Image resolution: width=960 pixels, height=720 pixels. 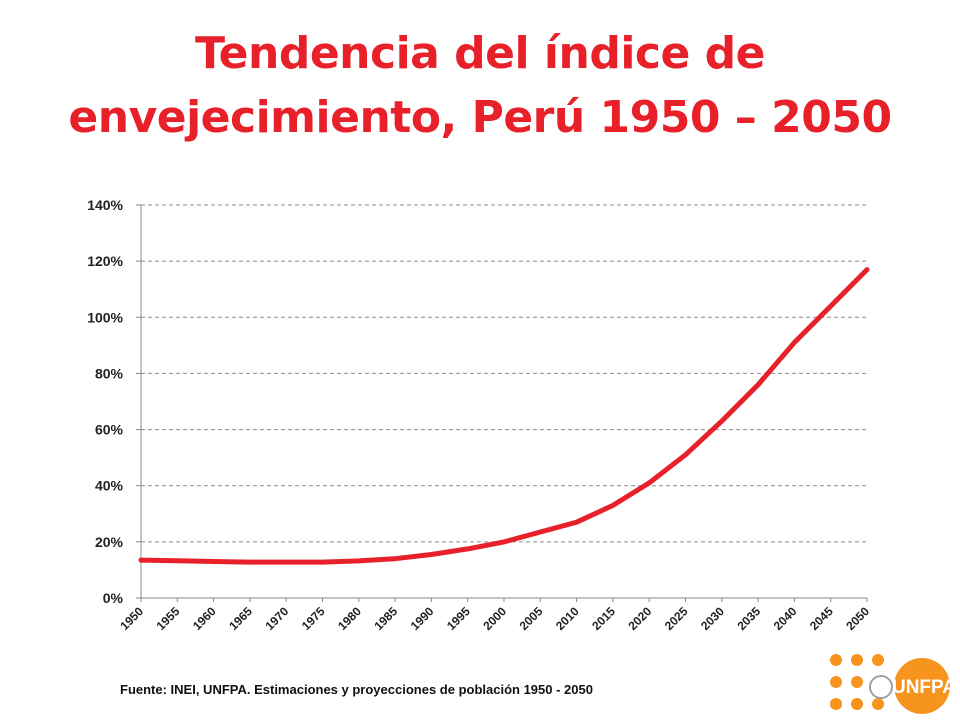 What do you see at coordinates (480, 53) in the screenshot?
I see `chart-title-line-1: Tendencia del índice de` at bounding box center [480, 53].